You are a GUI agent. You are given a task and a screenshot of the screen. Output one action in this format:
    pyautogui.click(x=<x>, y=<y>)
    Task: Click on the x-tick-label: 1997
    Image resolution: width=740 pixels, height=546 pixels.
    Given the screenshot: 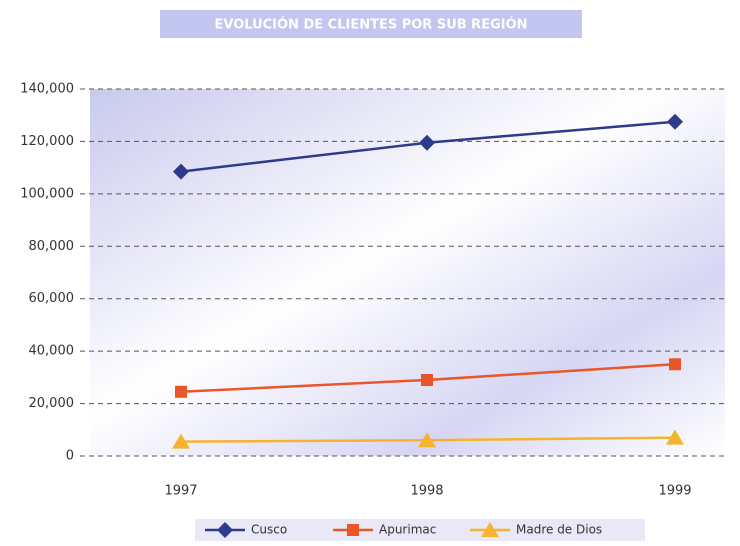 What is the action you would take?
    pyautogui.click(x=180, y=491)
    